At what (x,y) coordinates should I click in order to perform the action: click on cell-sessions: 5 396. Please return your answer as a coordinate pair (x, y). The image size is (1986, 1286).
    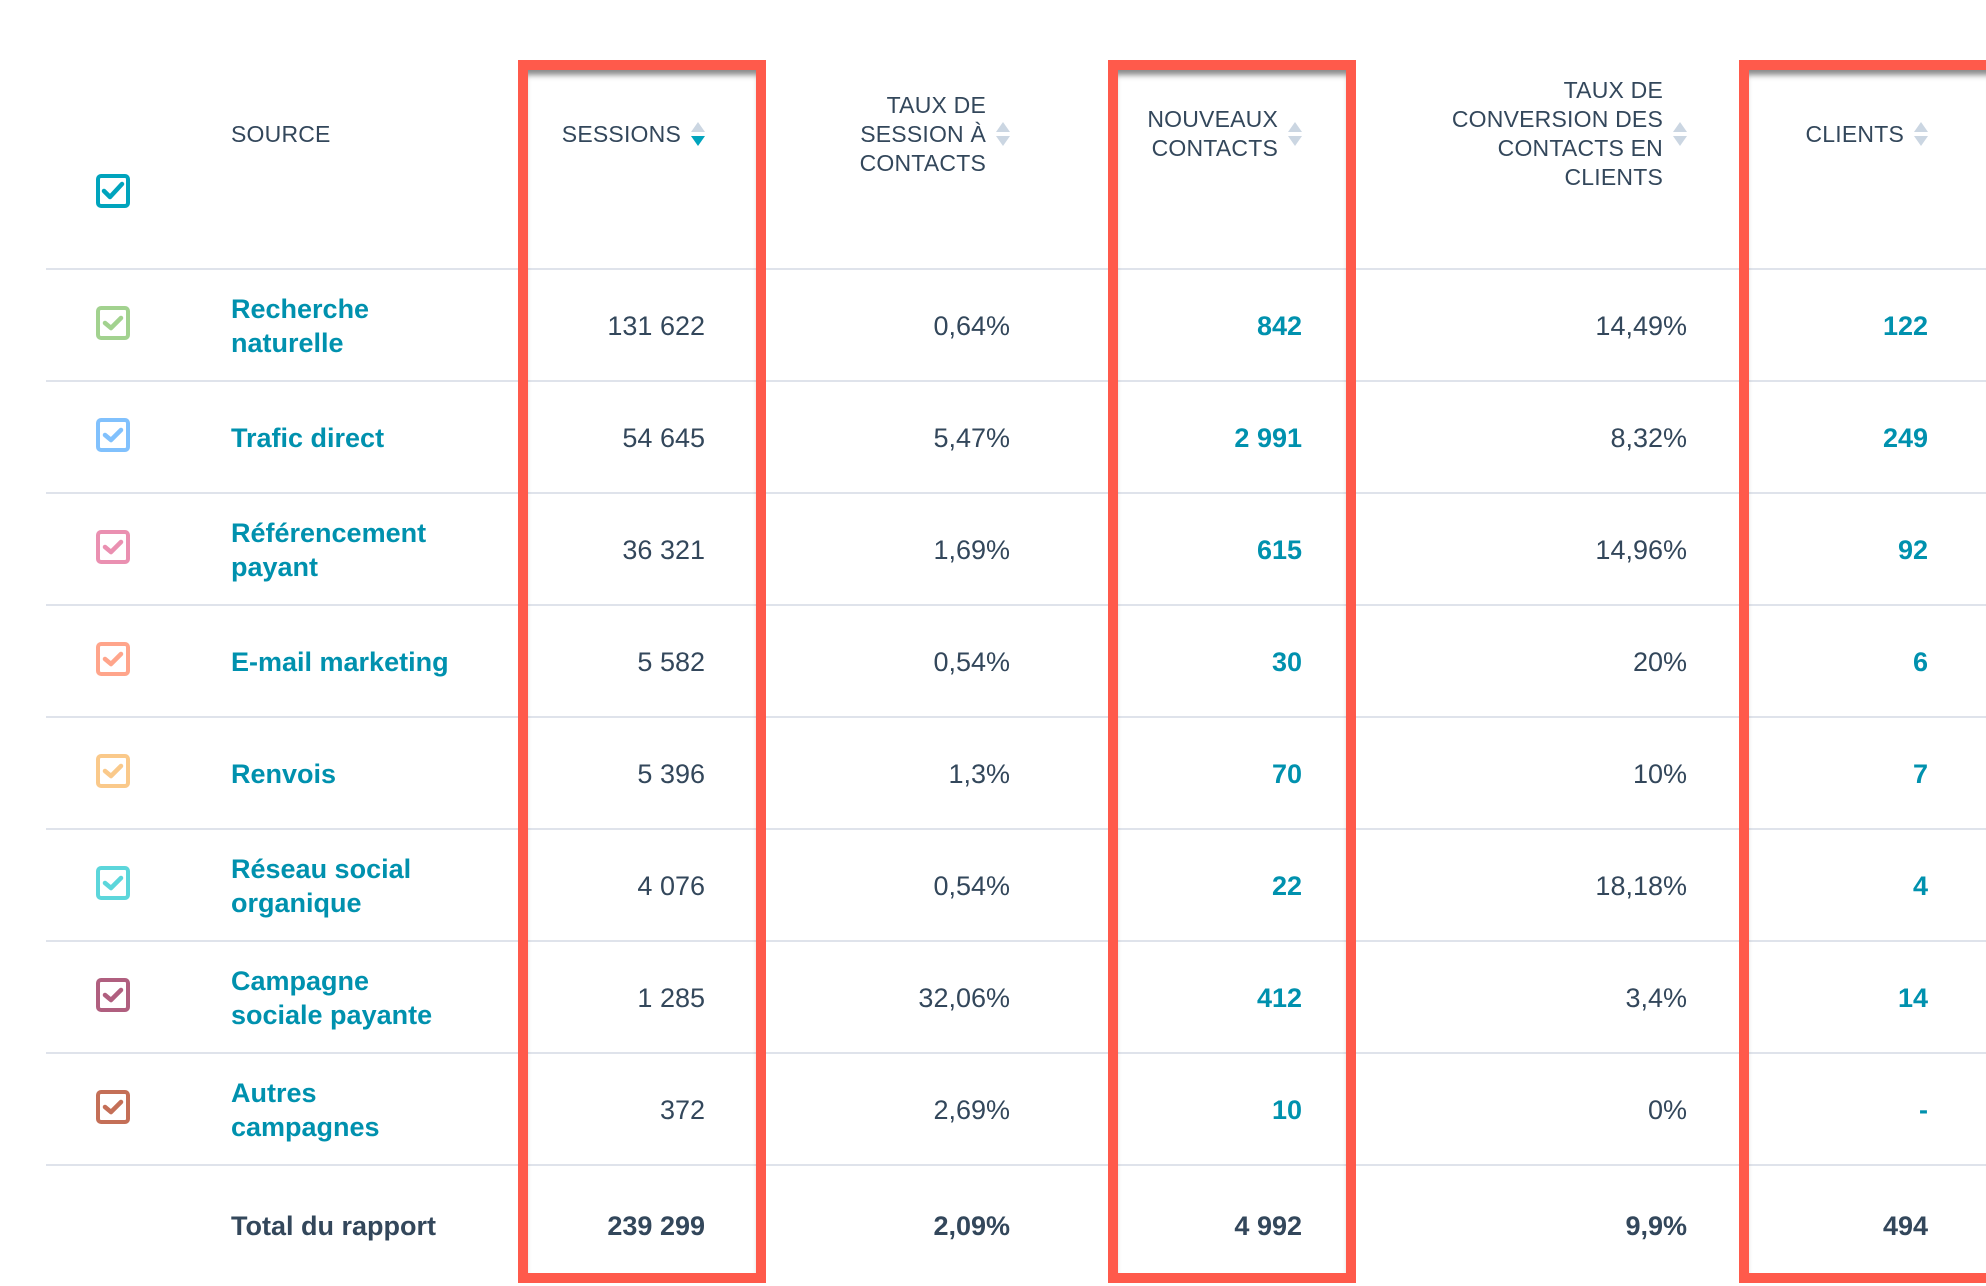
    Looking at the image, I should click on (671, 773).